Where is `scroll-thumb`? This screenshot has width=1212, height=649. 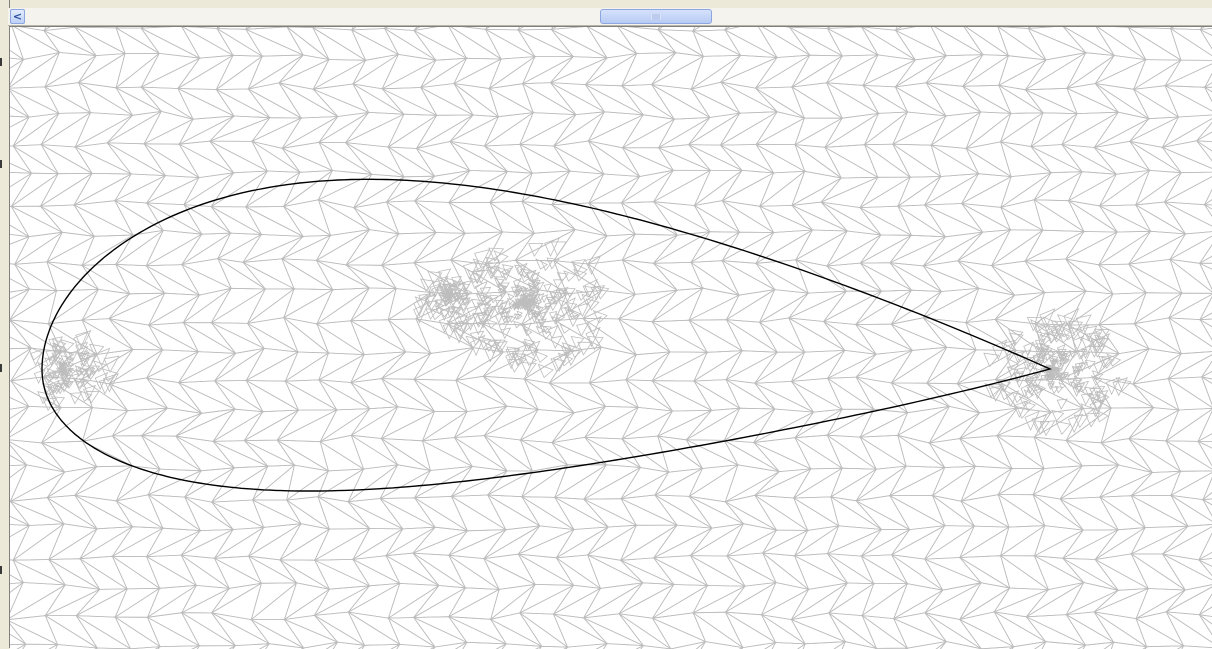 scroll-thumb is located at coordinates (656, 16).